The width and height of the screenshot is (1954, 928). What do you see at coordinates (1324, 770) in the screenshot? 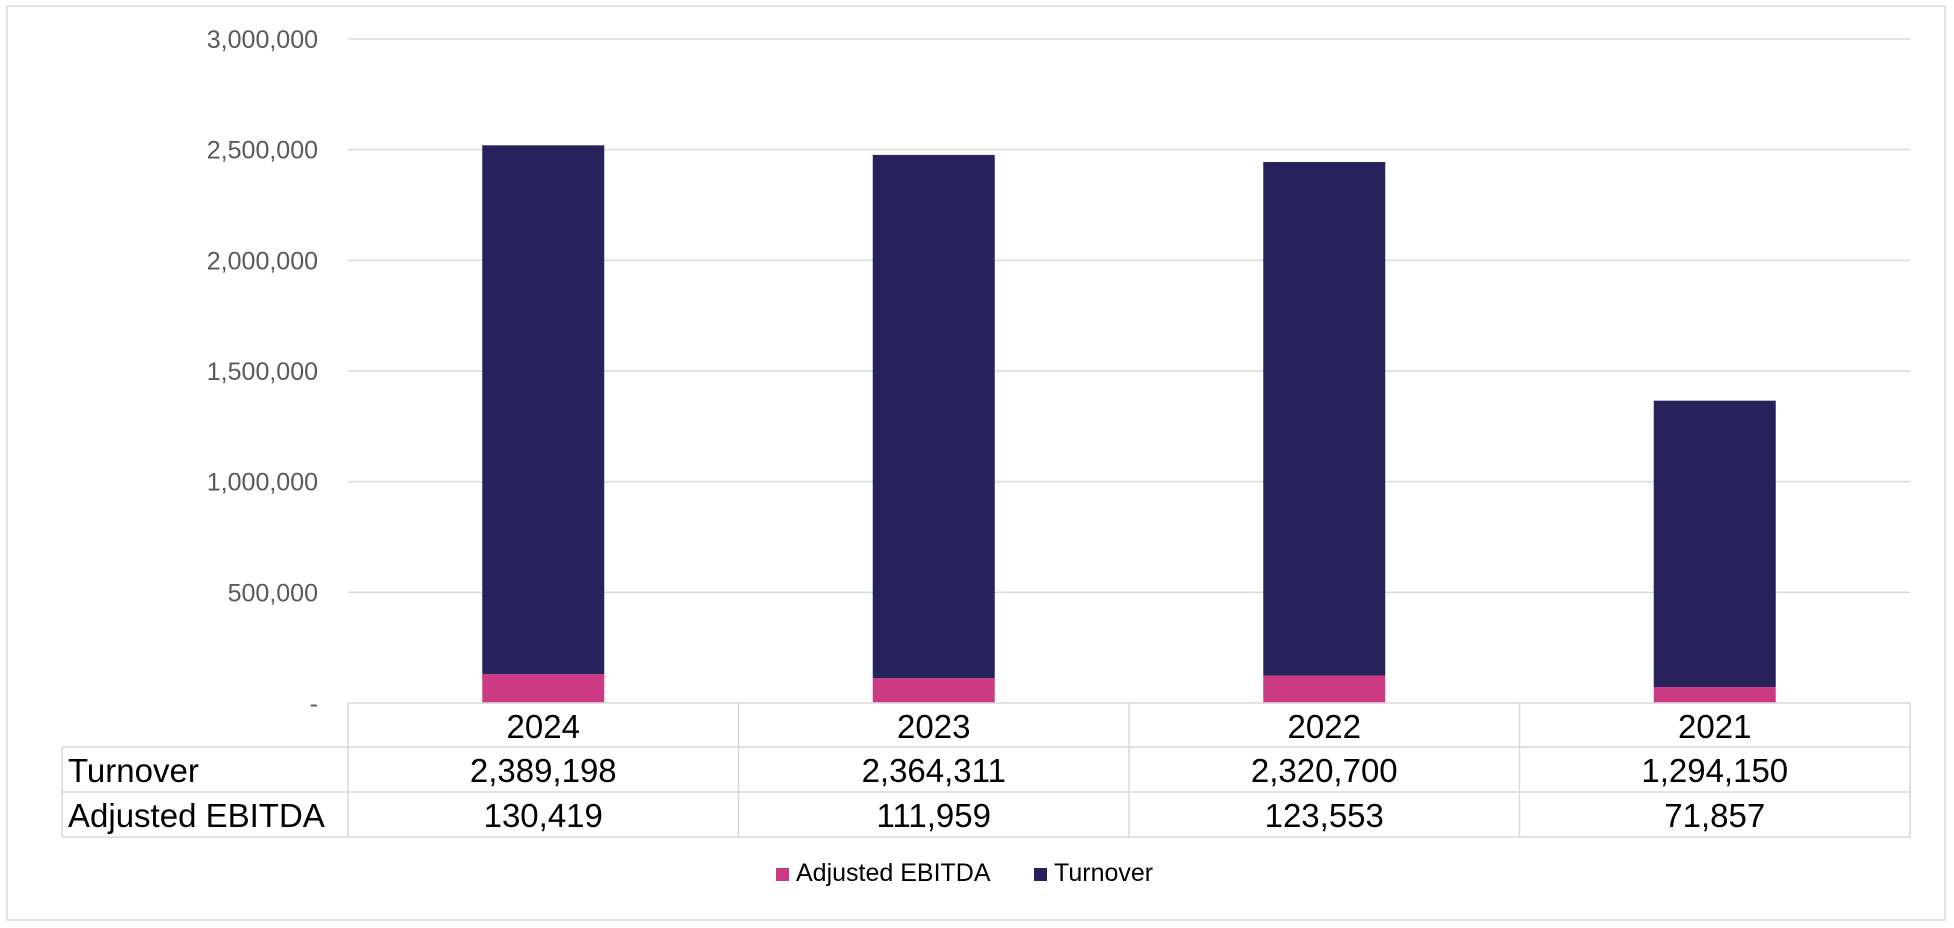
I see `table-cell-value: 2,320,700` at bounding box center [1324, 770].